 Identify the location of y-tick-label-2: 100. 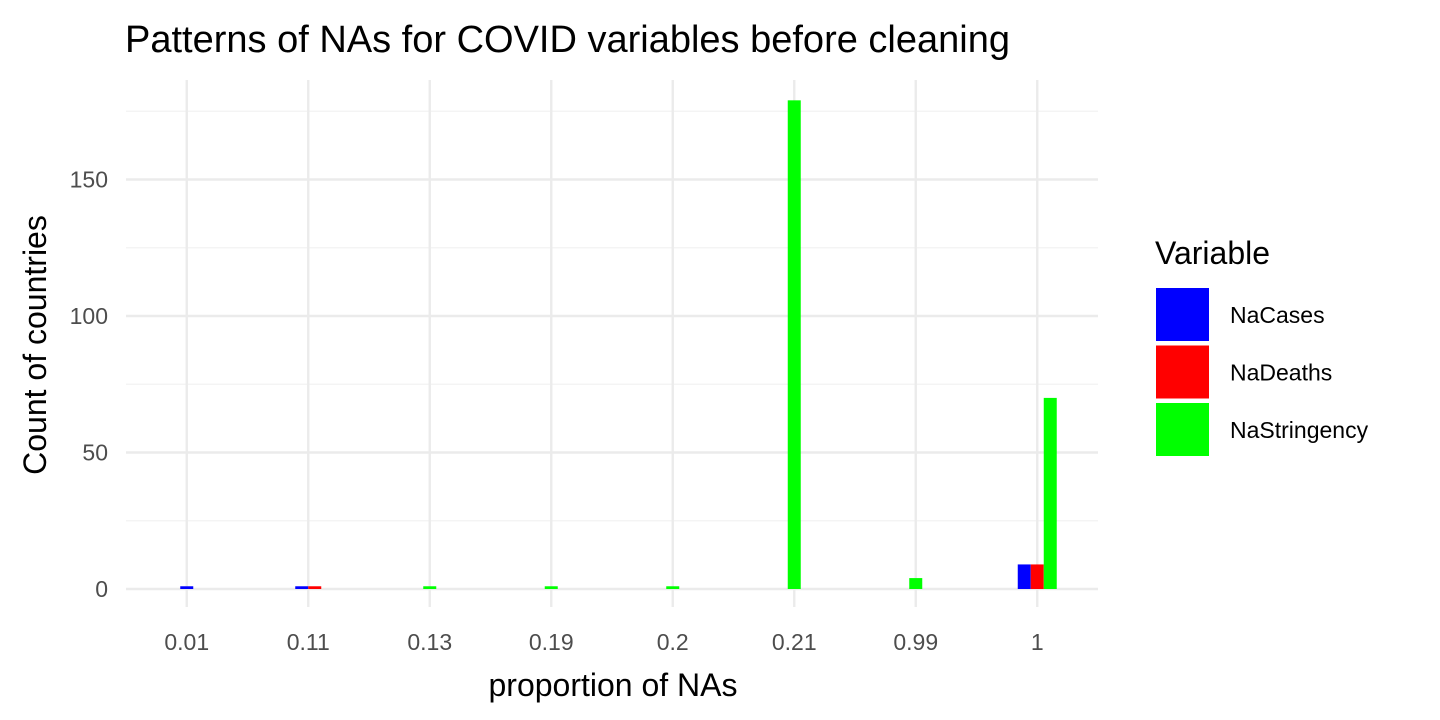
(89, 316).